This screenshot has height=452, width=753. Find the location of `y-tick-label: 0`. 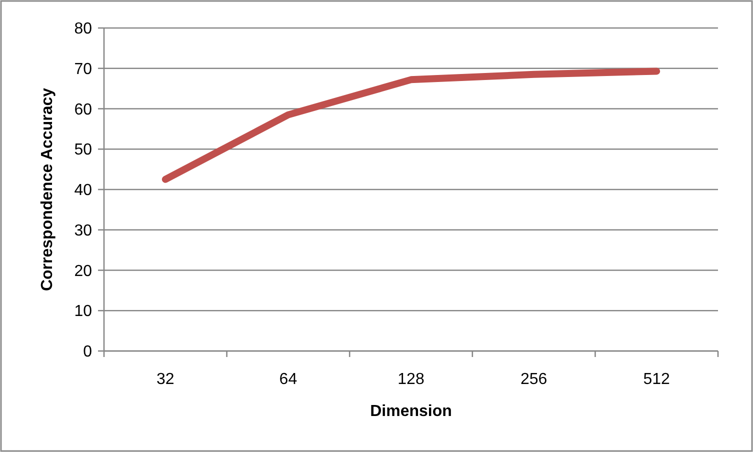

y-tick-label: 0 is located at coordinates (87, 352).